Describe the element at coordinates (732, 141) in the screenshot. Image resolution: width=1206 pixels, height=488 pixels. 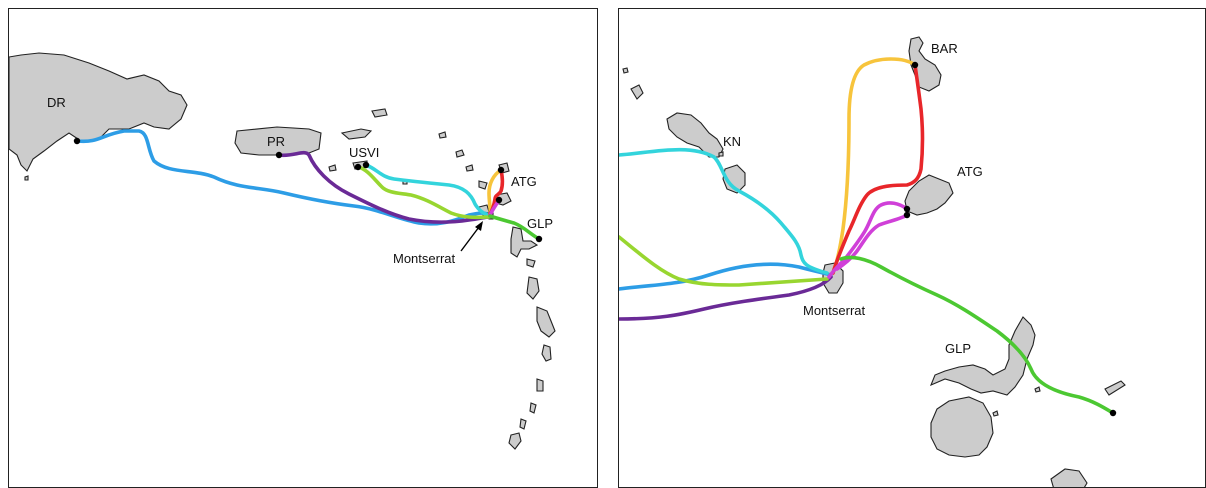
I see `label-kn: KN` at that location.